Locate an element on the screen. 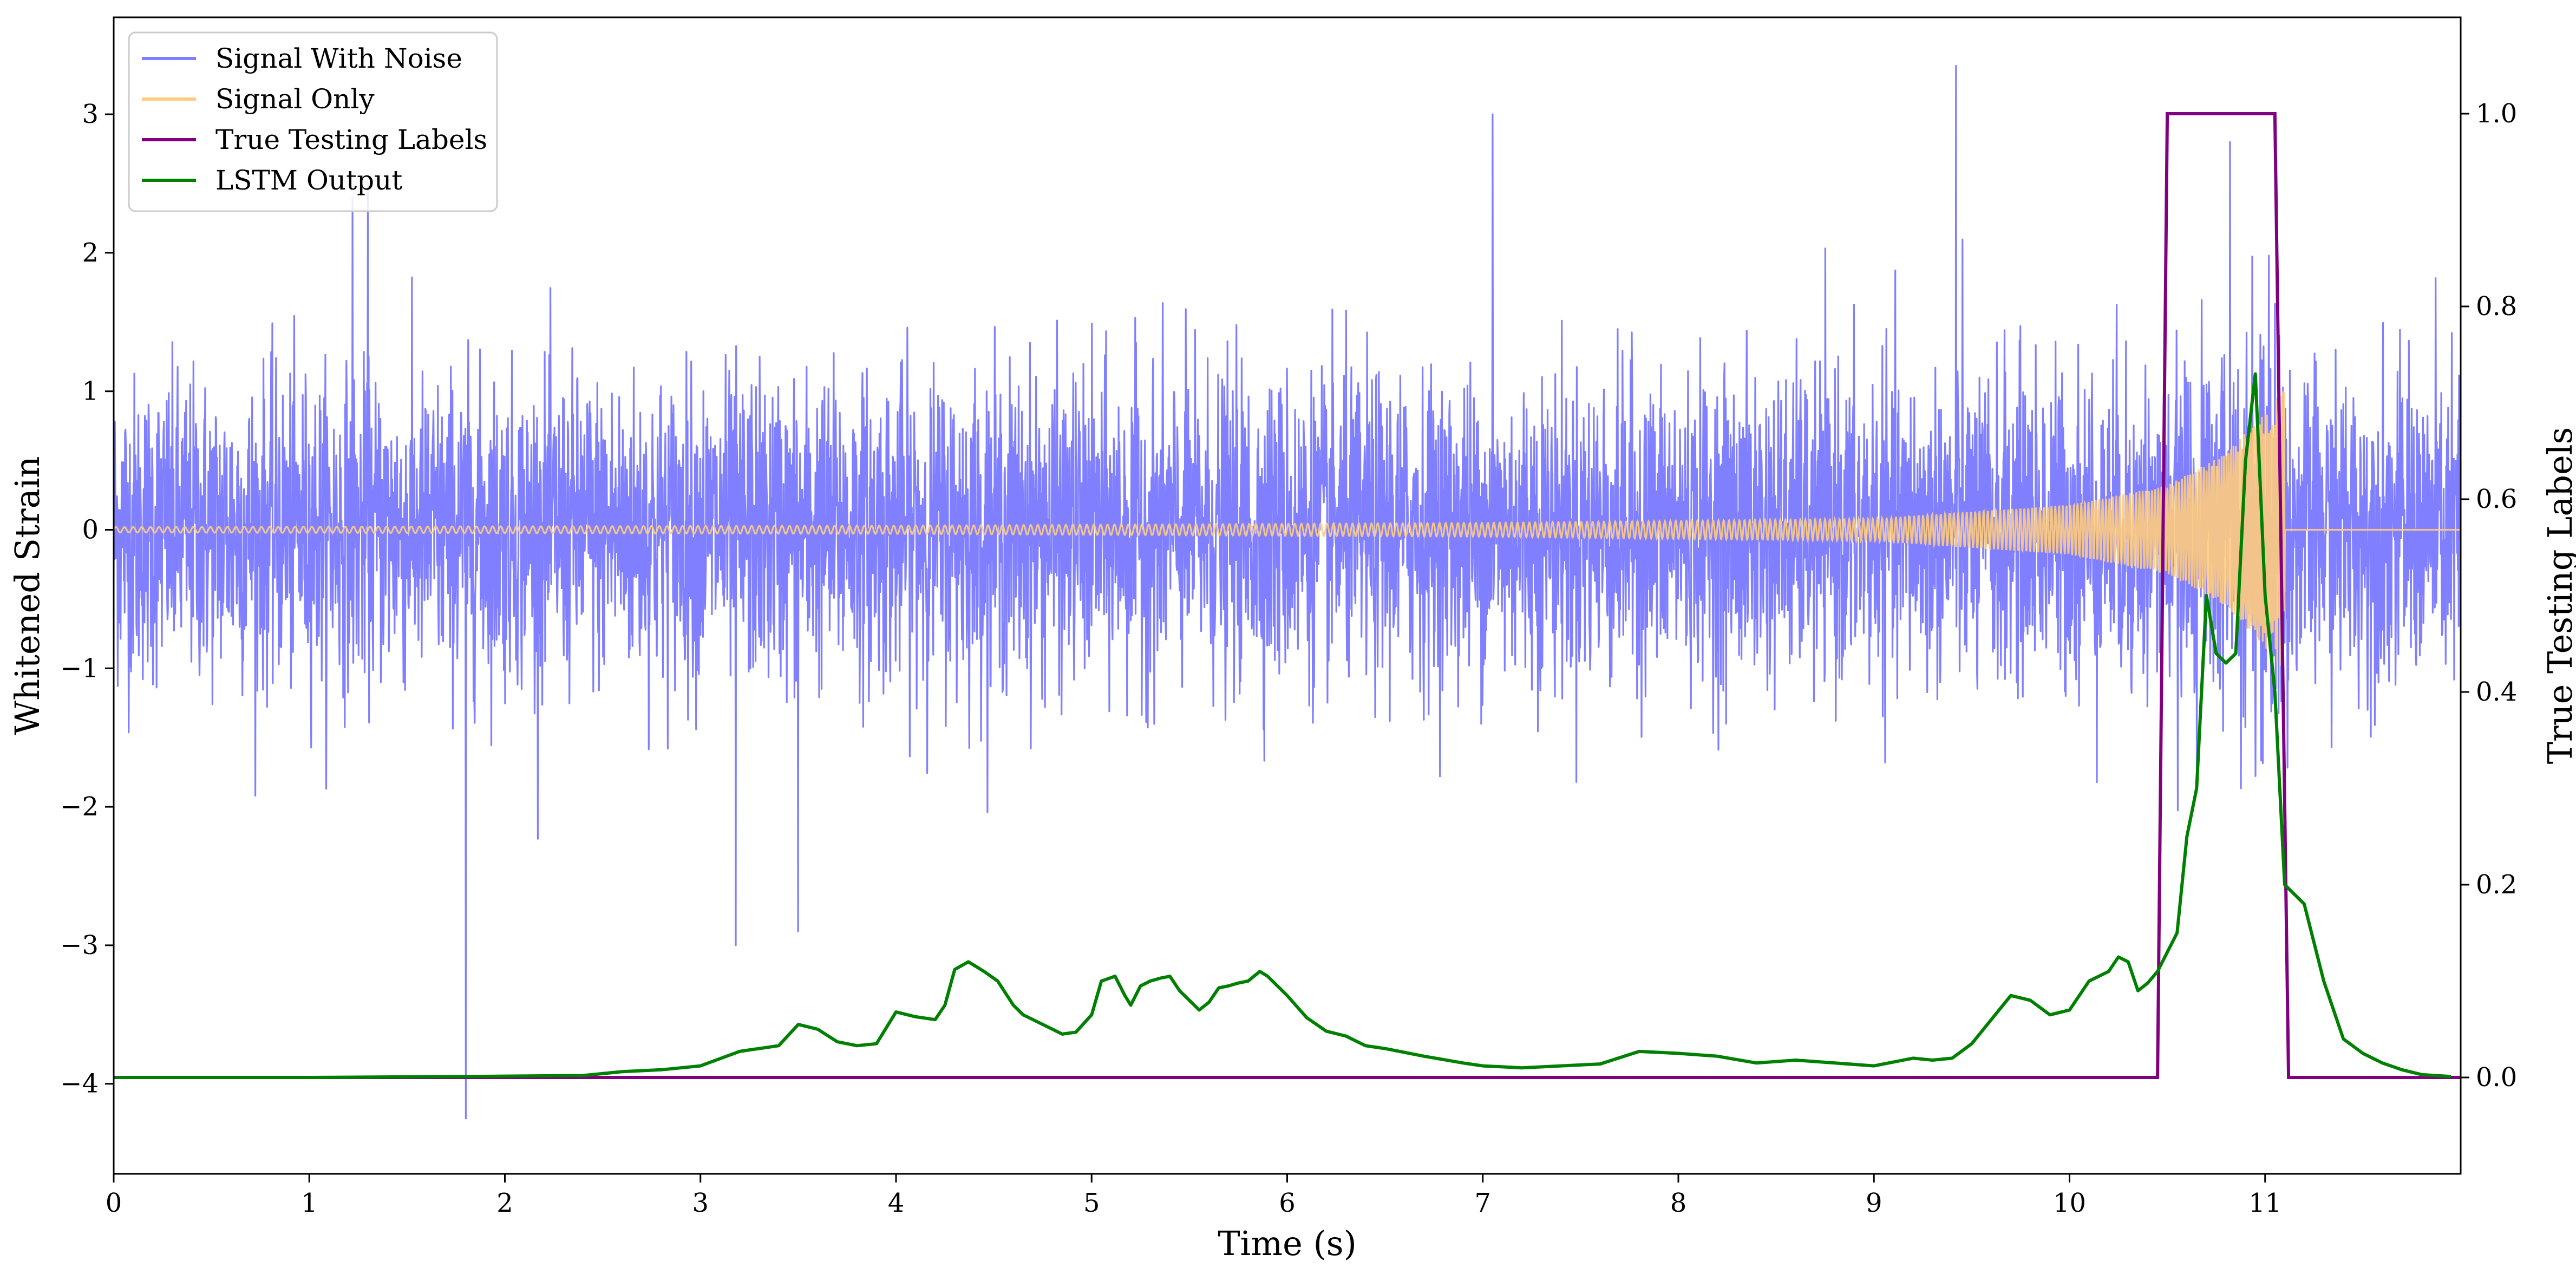 Image resolution: width=2576 pixels, height=1274 pixels. y2-tick-label: 0.8 is located at coordinates (2496, 306).